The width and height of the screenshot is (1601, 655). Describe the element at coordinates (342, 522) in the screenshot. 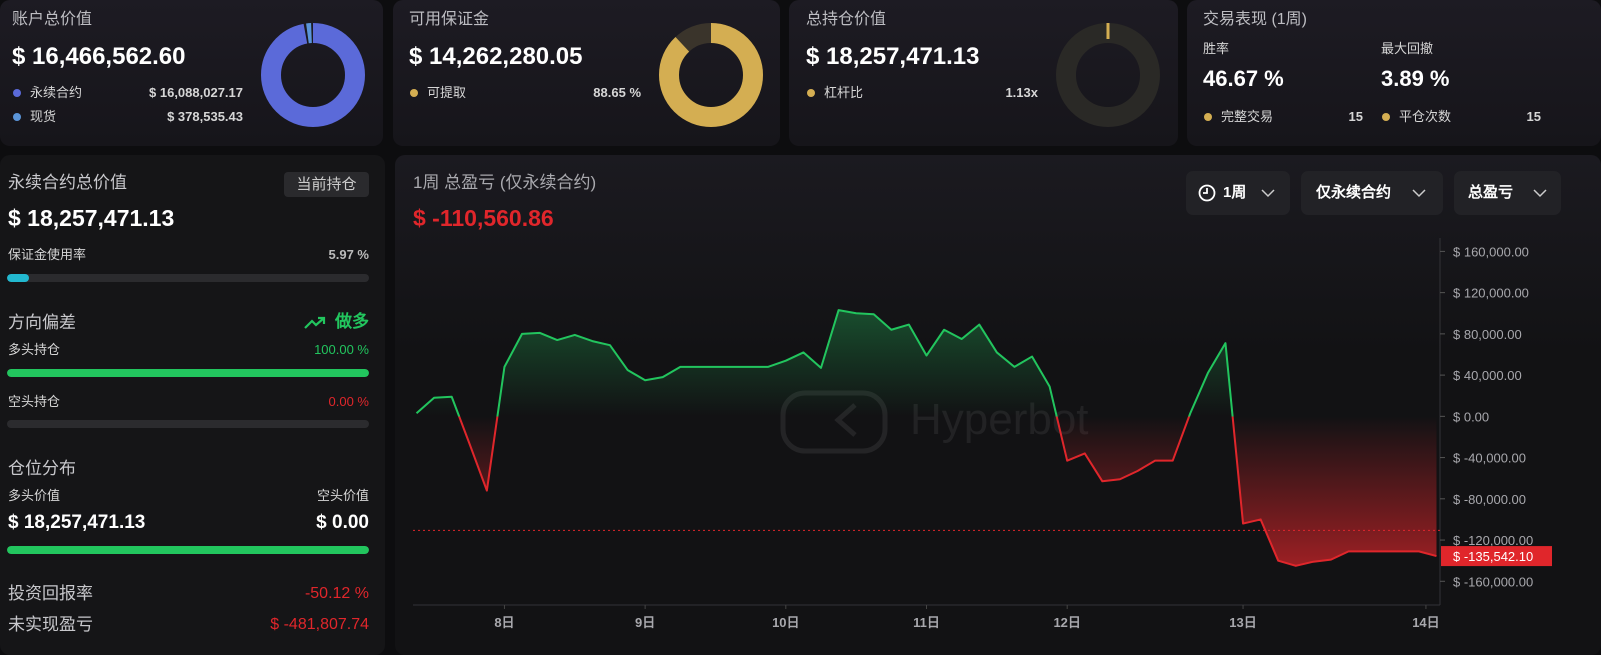

I see `short-value: $ 0.00` at that location.